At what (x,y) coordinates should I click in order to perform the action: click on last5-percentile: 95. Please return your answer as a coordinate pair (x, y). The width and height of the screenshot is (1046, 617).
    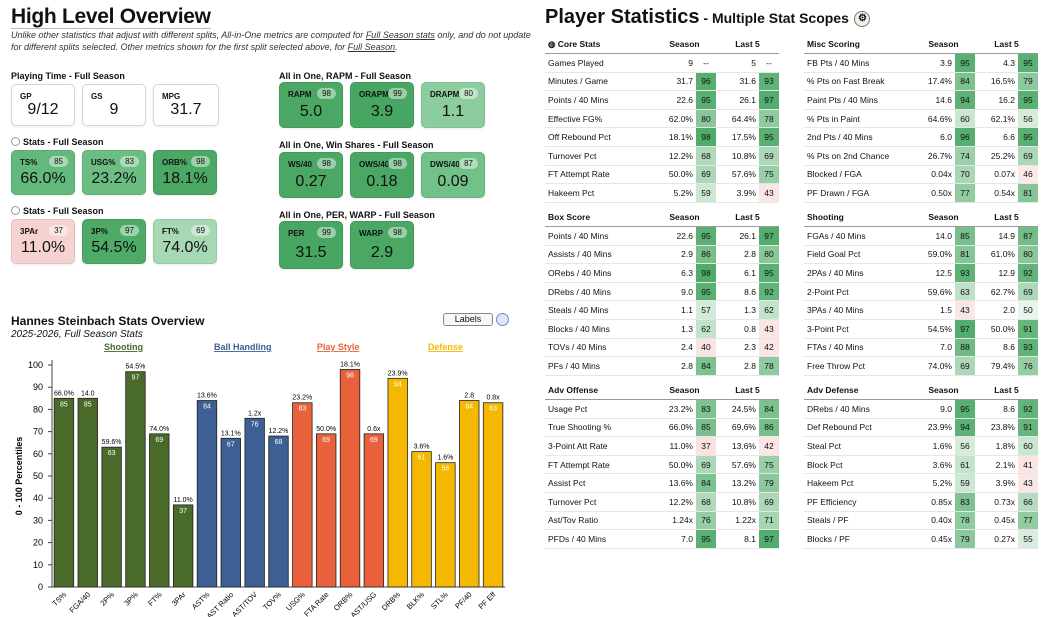
    Looking at the image, I should click on (769, 273).